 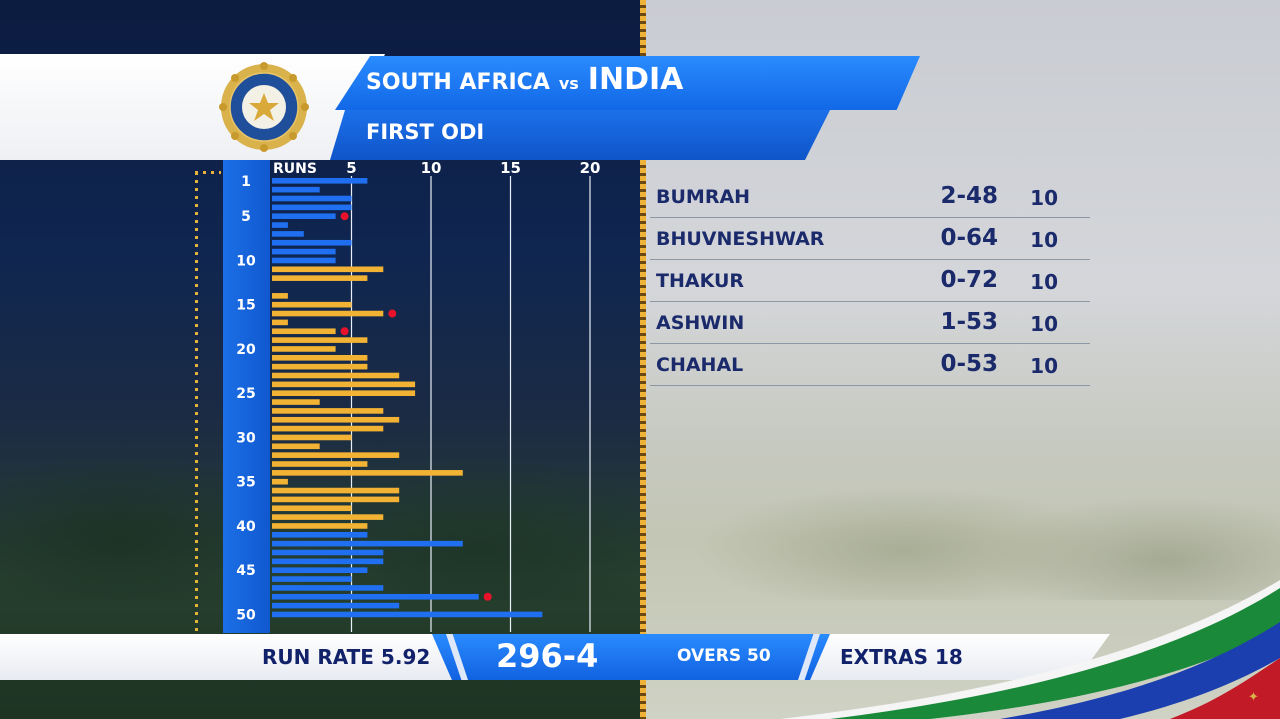 What do you see at coordinates (870, 323) in the screenshot?
I see `bowler-row: ASHWIN 1-53 10` at bounding box center [870, 323].